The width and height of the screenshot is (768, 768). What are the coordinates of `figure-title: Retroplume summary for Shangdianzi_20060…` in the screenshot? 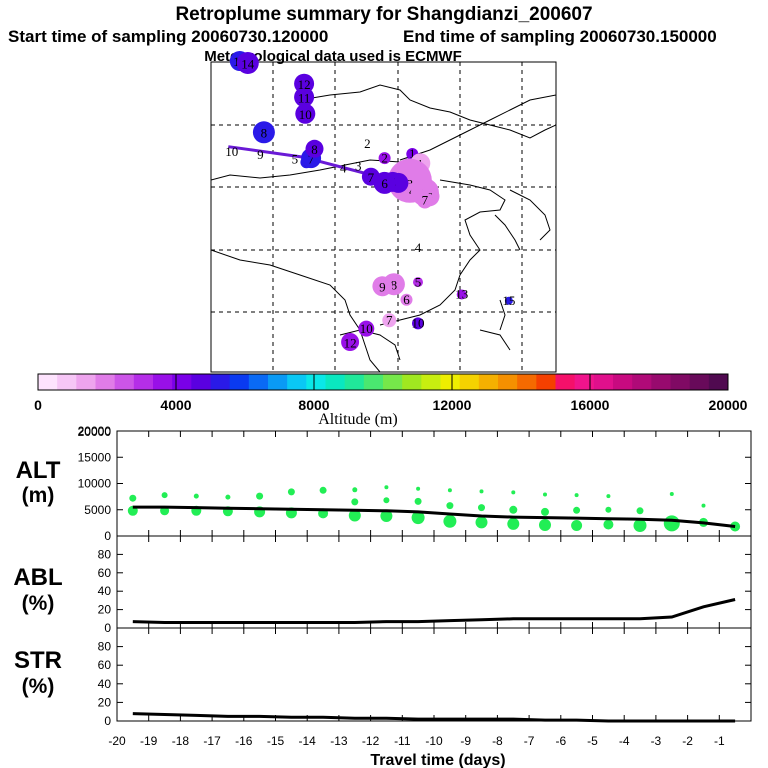 It's located at (383, 14).